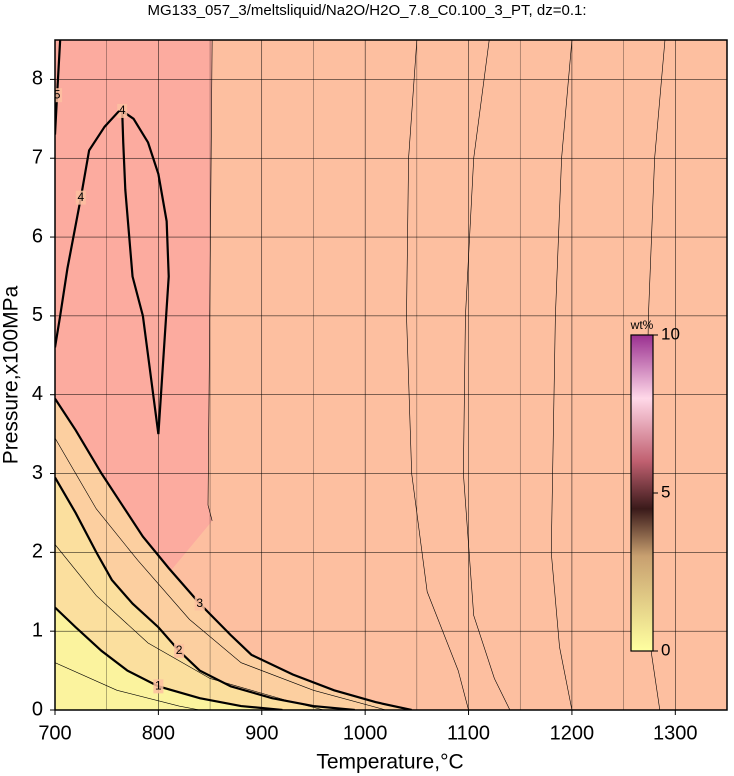 The height and width of the screenshot is (776, 734). Describe the element at coordinates (665, 649) in the screenshot. I see `colorbar-tick-label: 0` at that location.